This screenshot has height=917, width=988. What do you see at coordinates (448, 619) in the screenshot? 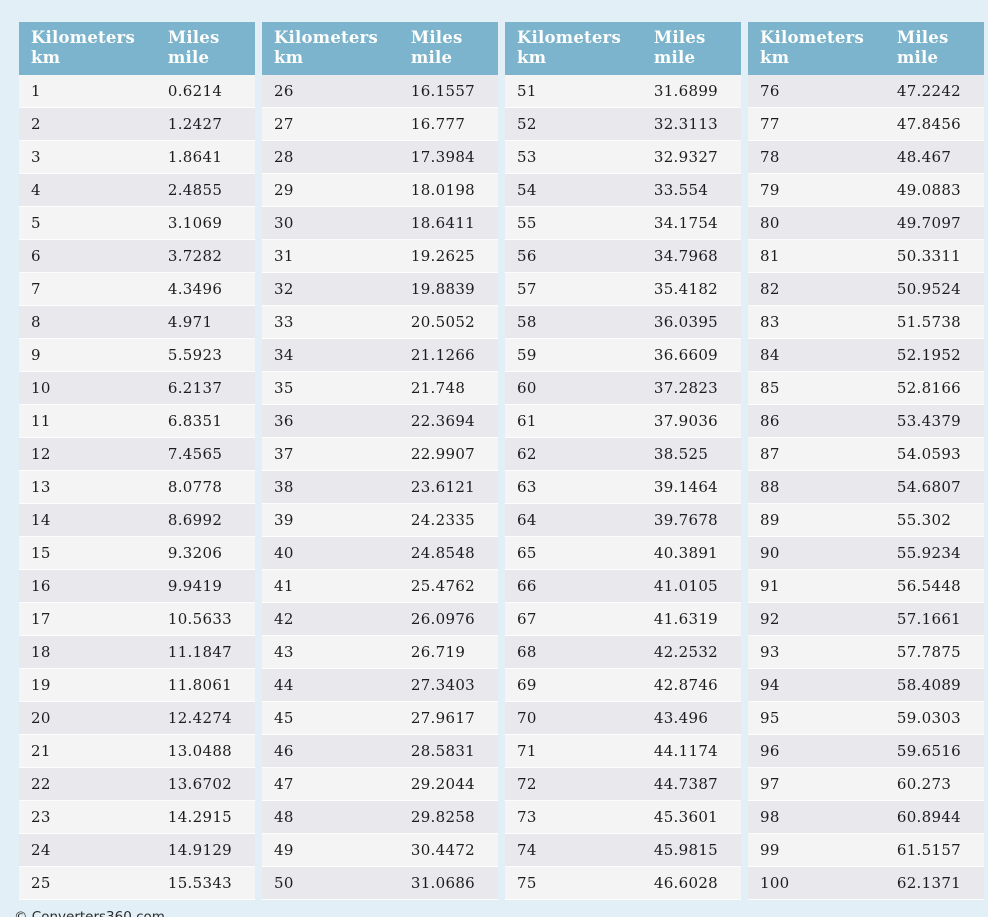
I see `miles-cell: 26.0976` at bounding box center [448, 619].